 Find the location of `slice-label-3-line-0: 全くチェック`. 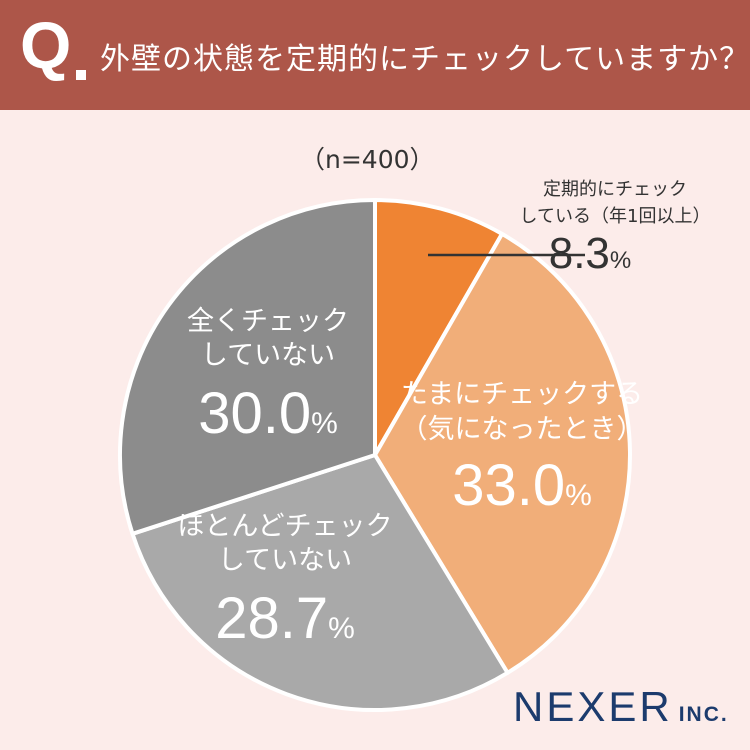

slice-label-3-line-0: 全くチェック is located at coordinates (268, 321).